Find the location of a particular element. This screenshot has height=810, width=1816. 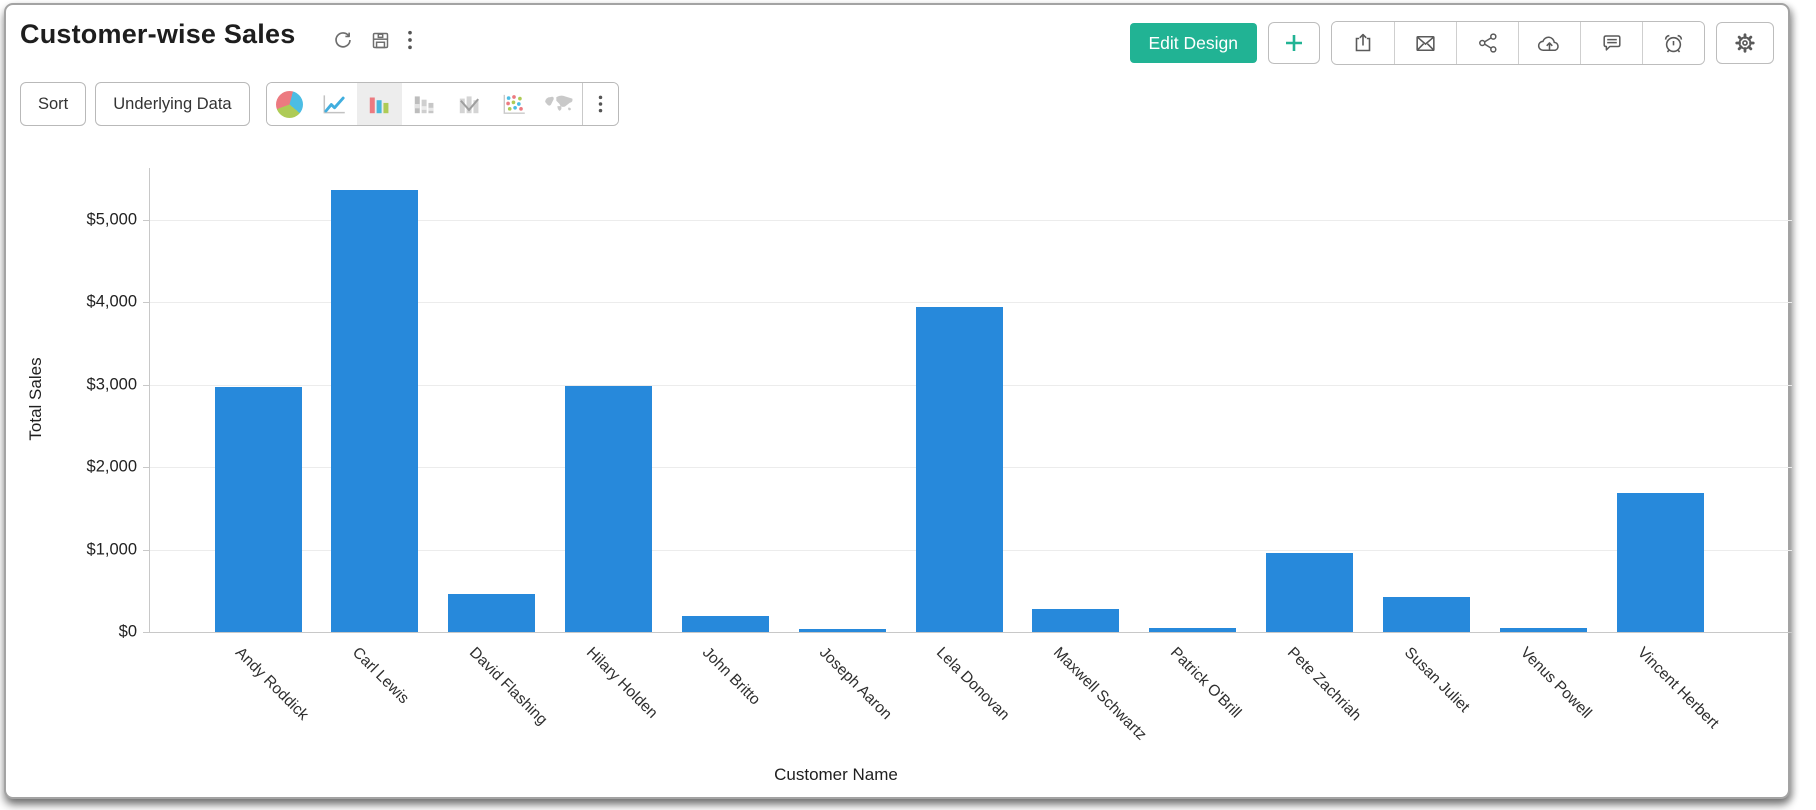

chart-type-scatter is located at coordinates (514, 104).